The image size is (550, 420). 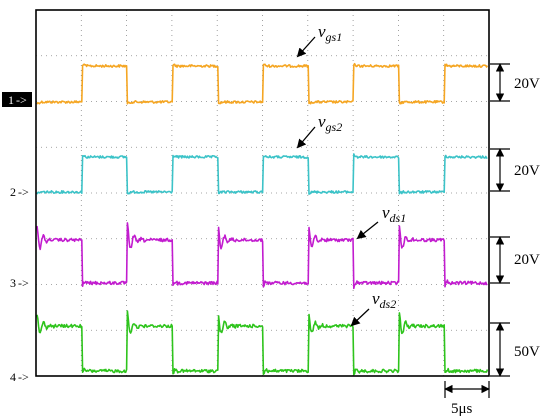 I want to click on scale-bar-ch3: 20V, so click(x=515, y=260).